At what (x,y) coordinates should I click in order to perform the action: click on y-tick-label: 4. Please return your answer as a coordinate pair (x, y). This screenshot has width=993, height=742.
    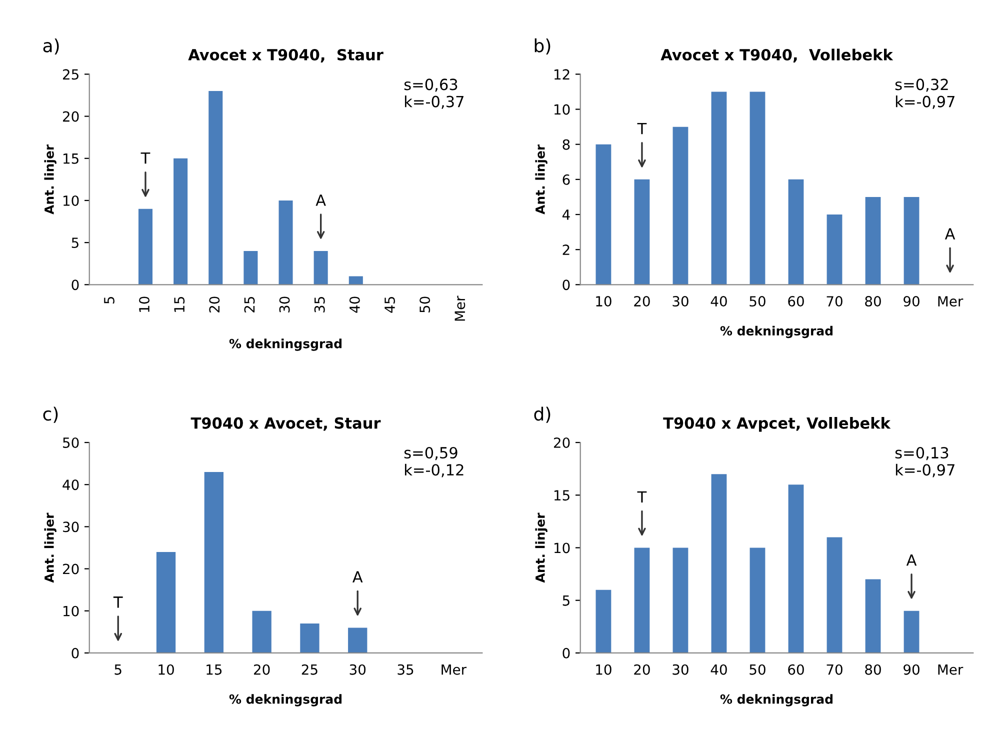
    Looking at the image, I should click on (566, 215).